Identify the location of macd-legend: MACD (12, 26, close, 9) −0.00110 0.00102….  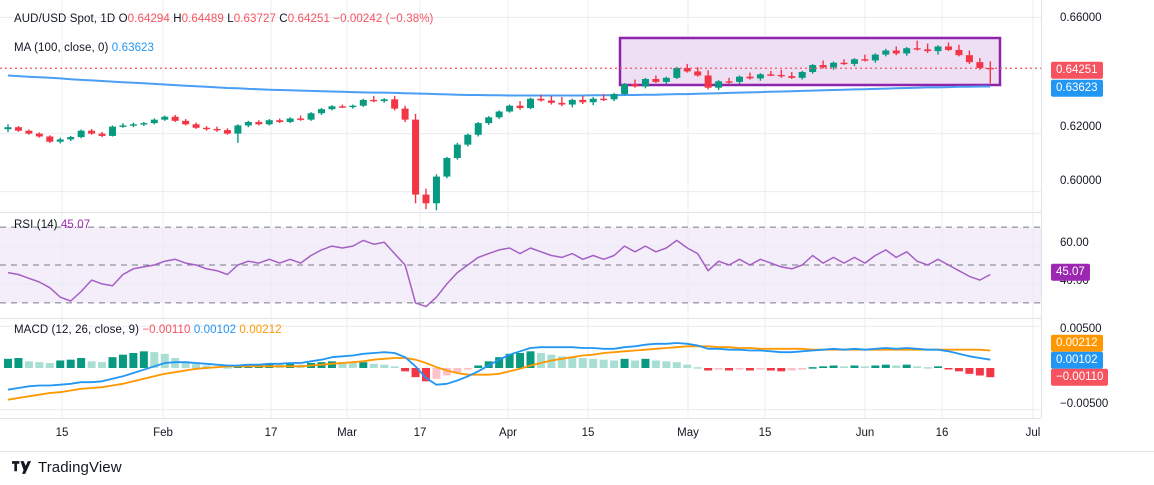
(148, 330).